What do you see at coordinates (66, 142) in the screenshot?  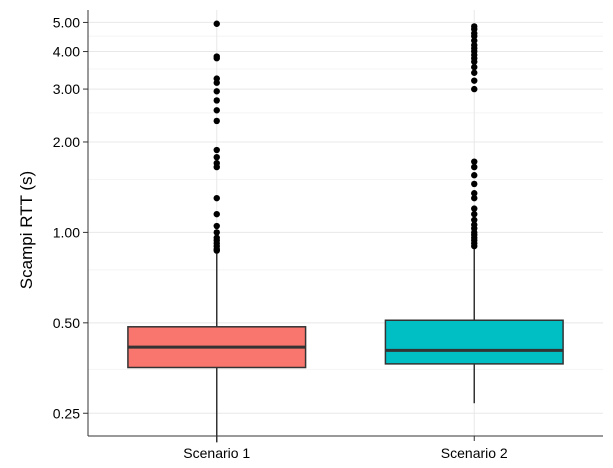 I see `y-tick-label-3: 2.00` at bounding box center [66, 142].